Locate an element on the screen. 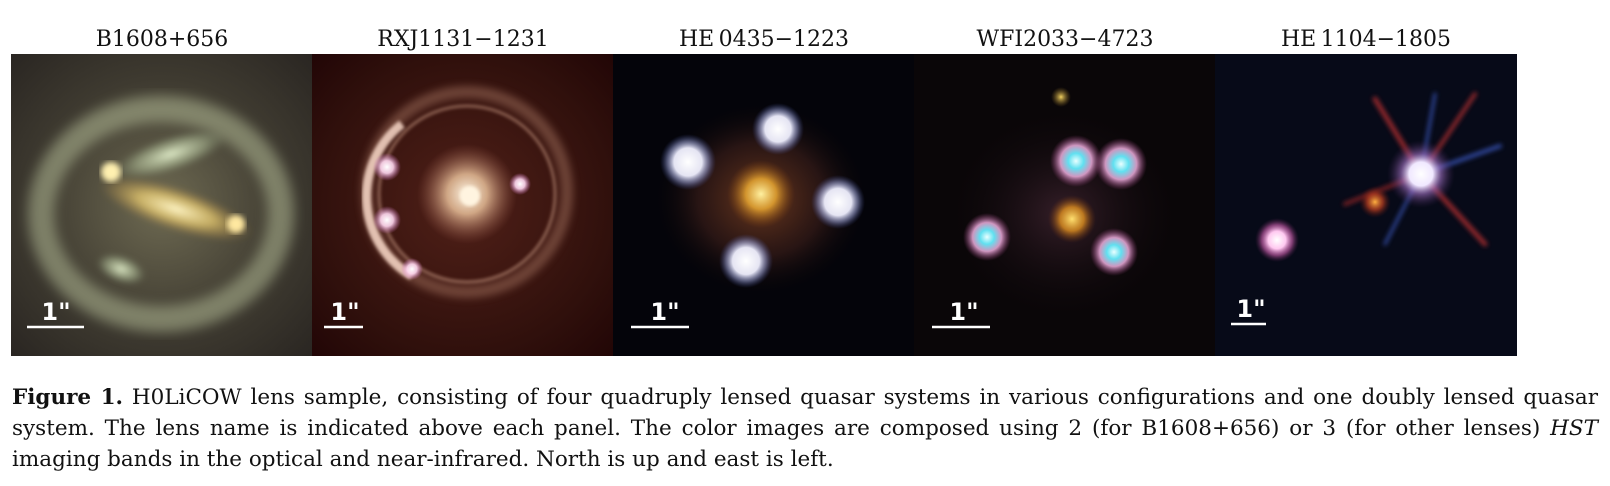  panel-title: WFI2033−4723 is located at coordinates (1065, 39).